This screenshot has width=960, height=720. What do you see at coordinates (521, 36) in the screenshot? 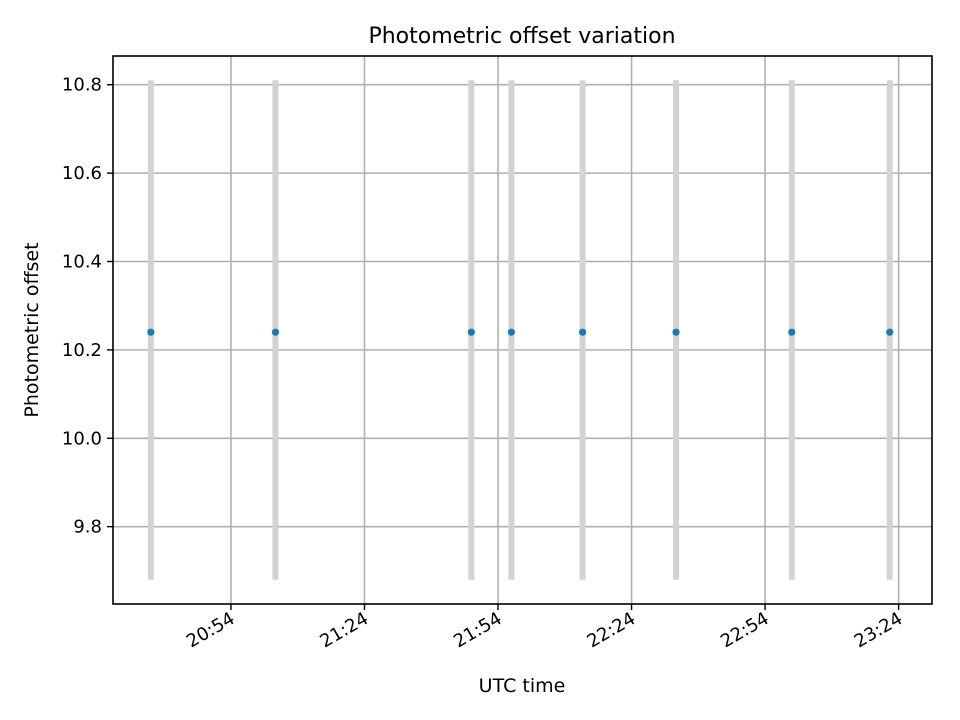
I see `chart-title: Photometric offset variation` at bounding box center [521, 36].